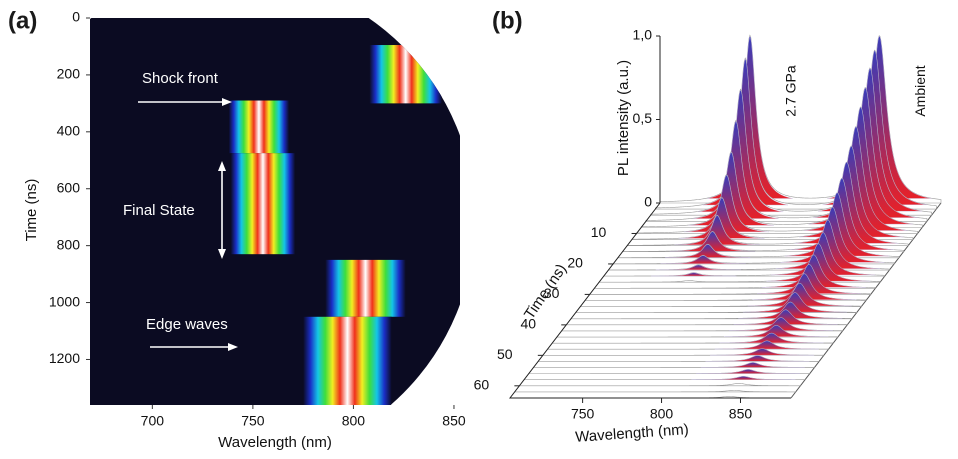  What do you see at coordinates (69, 244) in the screenshot?
I see `y-tick-label: 800` at bounding box center [69, 244].